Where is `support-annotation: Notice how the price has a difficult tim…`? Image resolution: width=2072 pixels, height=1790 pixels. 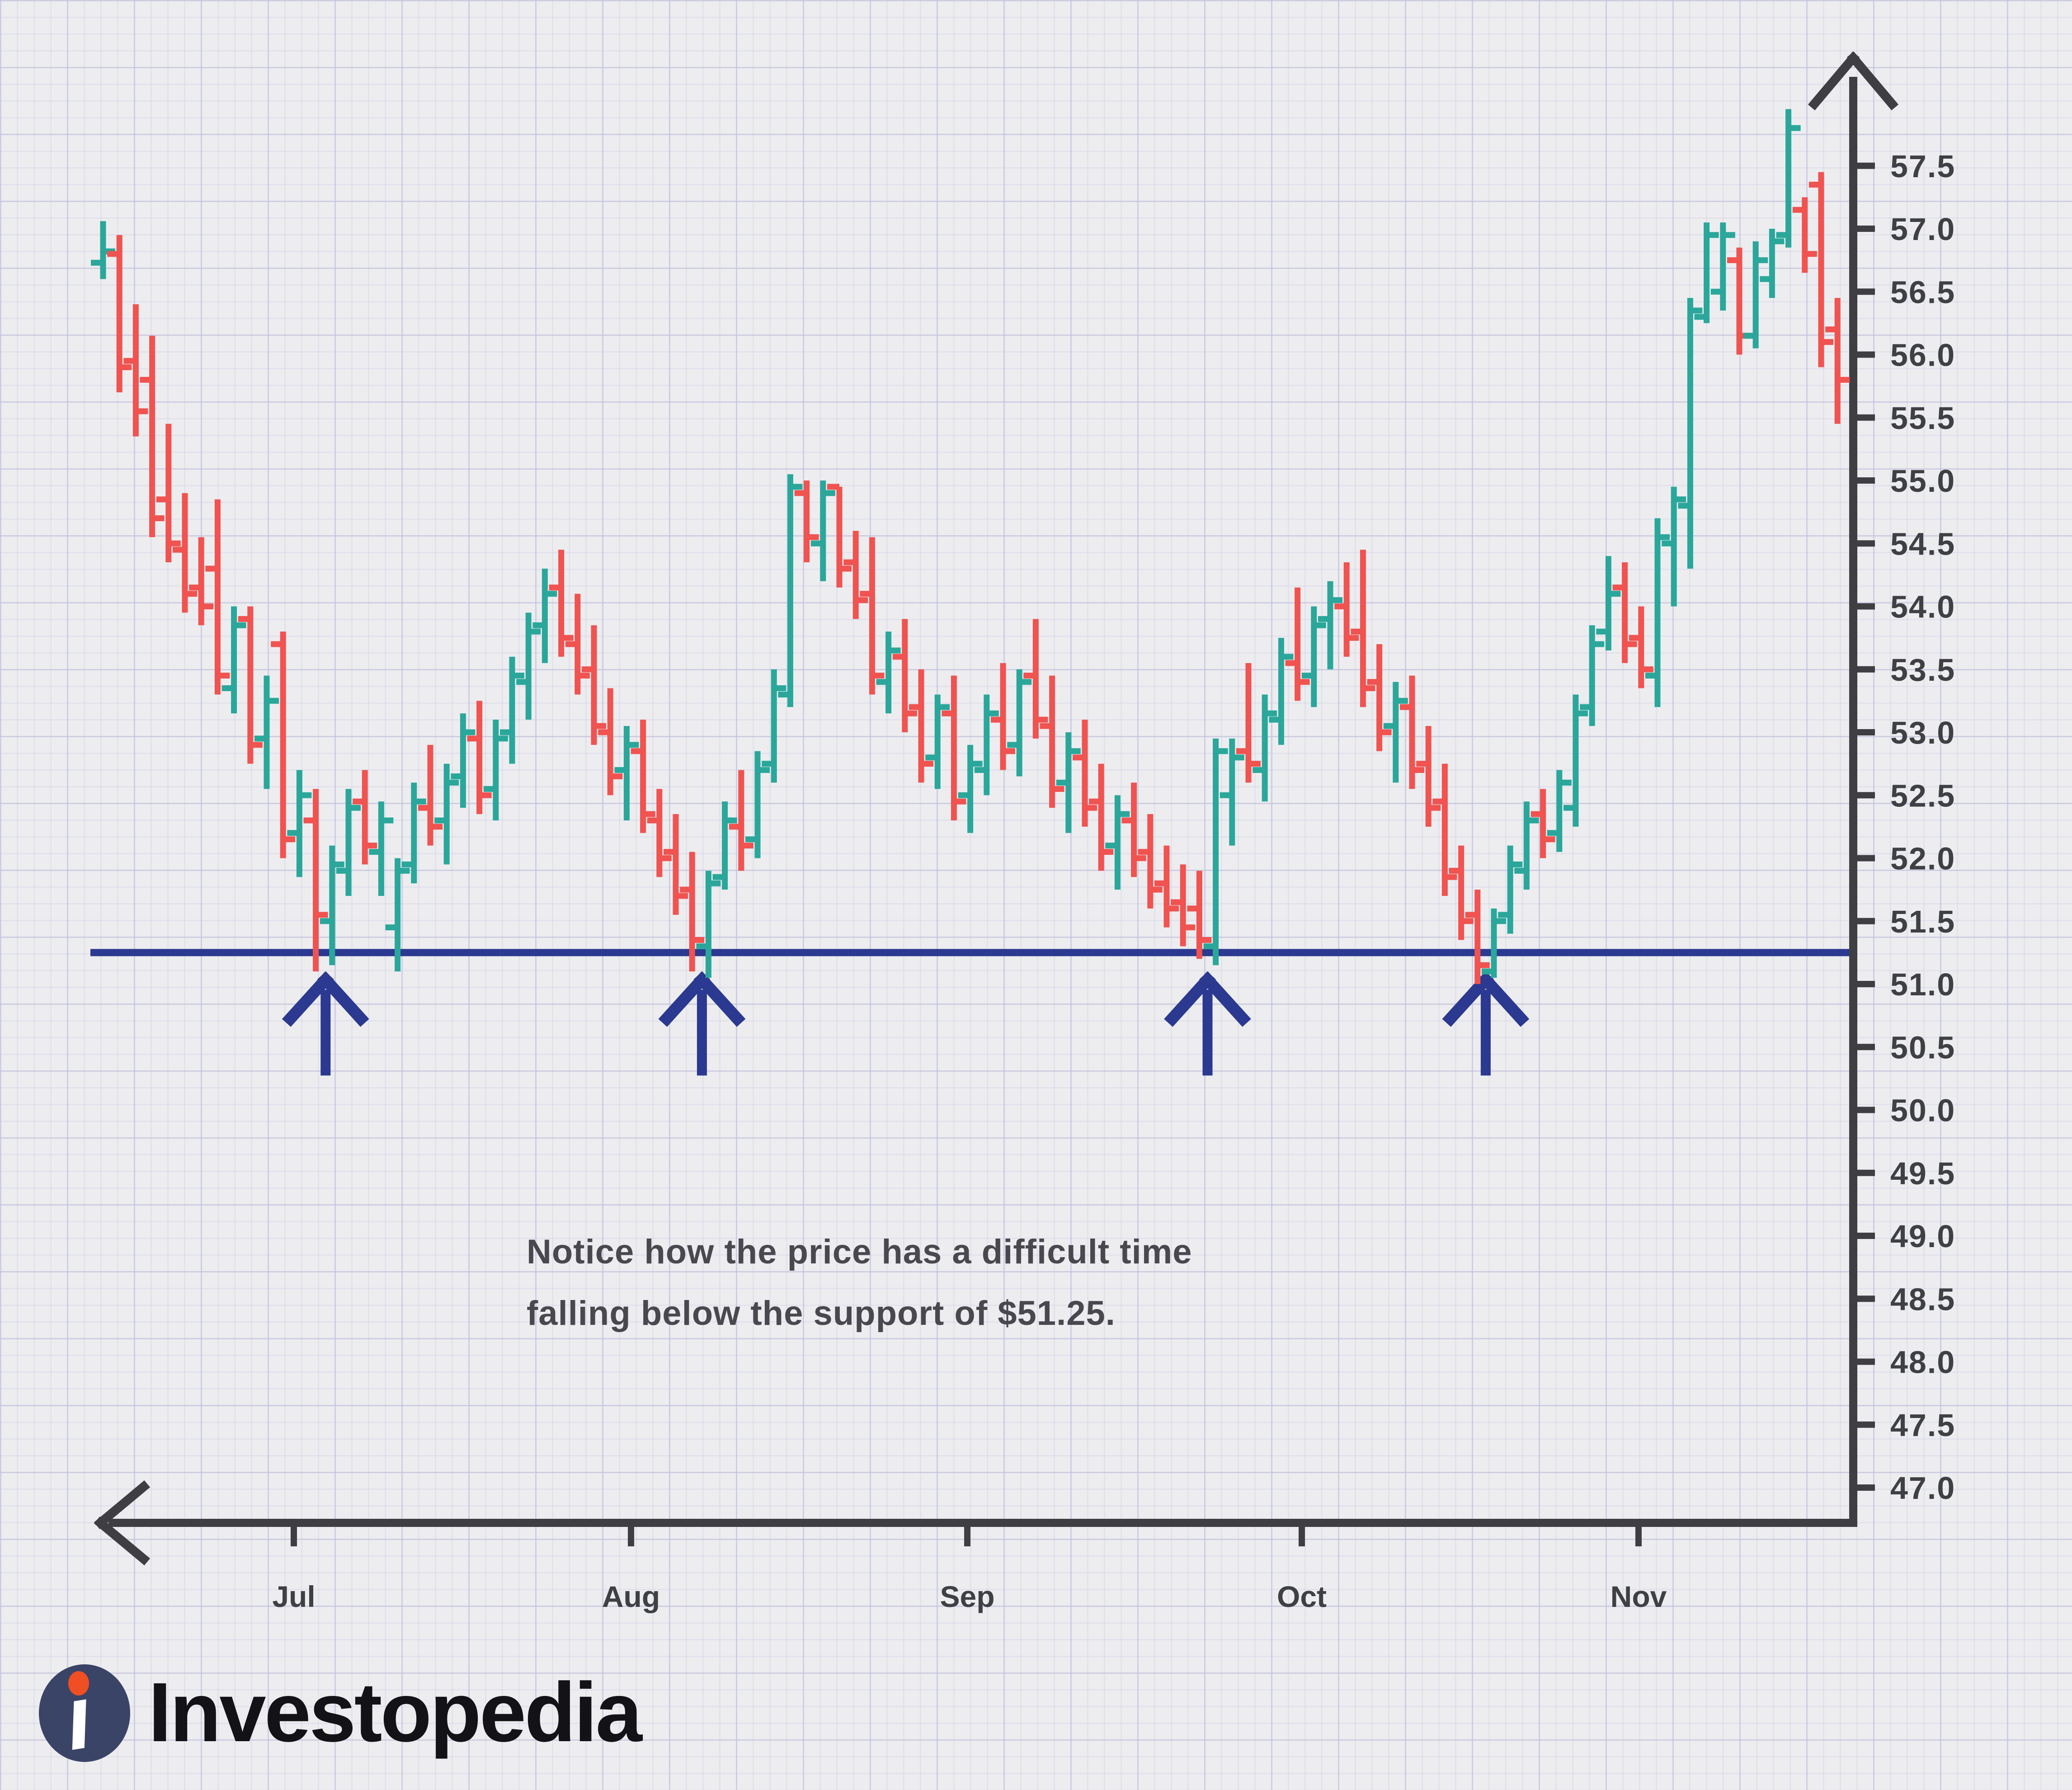
support-annotation: Notice how the price has a difficult tim… is located at coordinates (859, 1282).